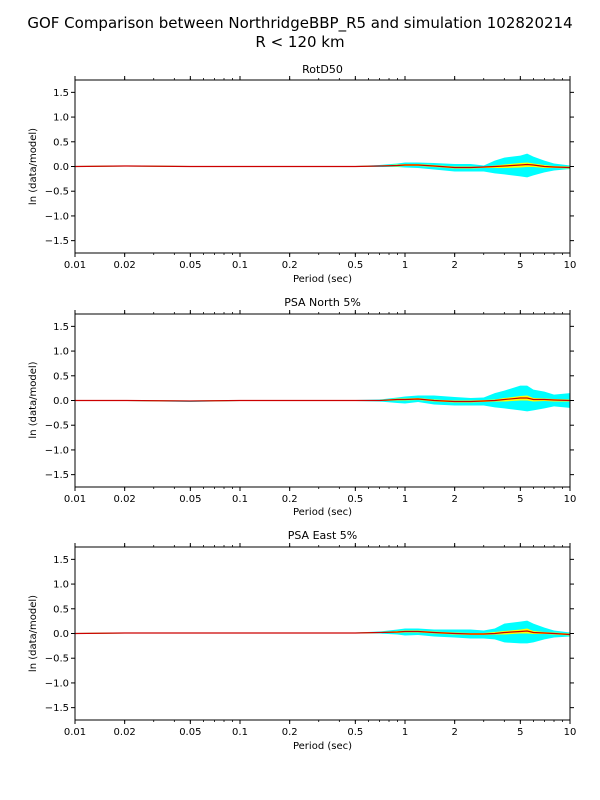 Image resolution: width=600 pixels, height=800 pixels. I want to click on inner-band, so click(322, 632).